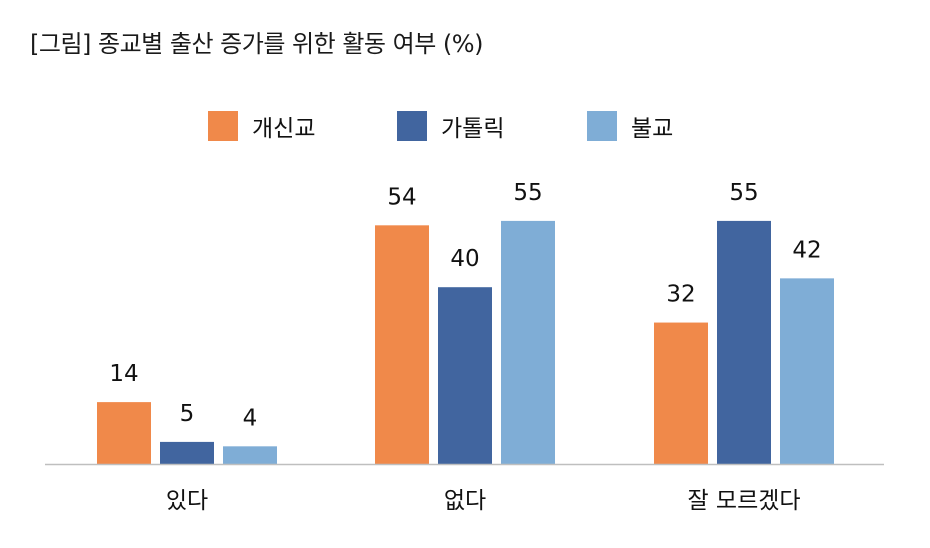 The height and width of the screenshot is (548, 930). What do you see at coordinates (743, 193) in the screenshot?
I see `data-label-catholic-unsure: 55` at bounding box center [743, 193].